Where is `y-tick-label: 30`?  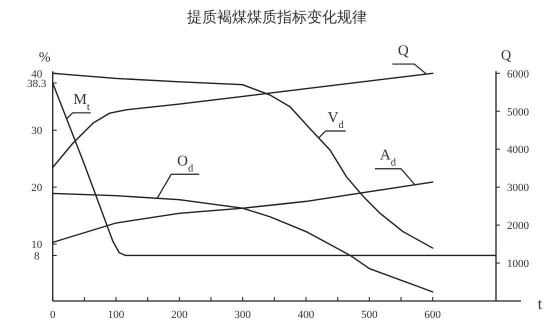
y-tick-label: 30 is located at coordinates (37, 131).